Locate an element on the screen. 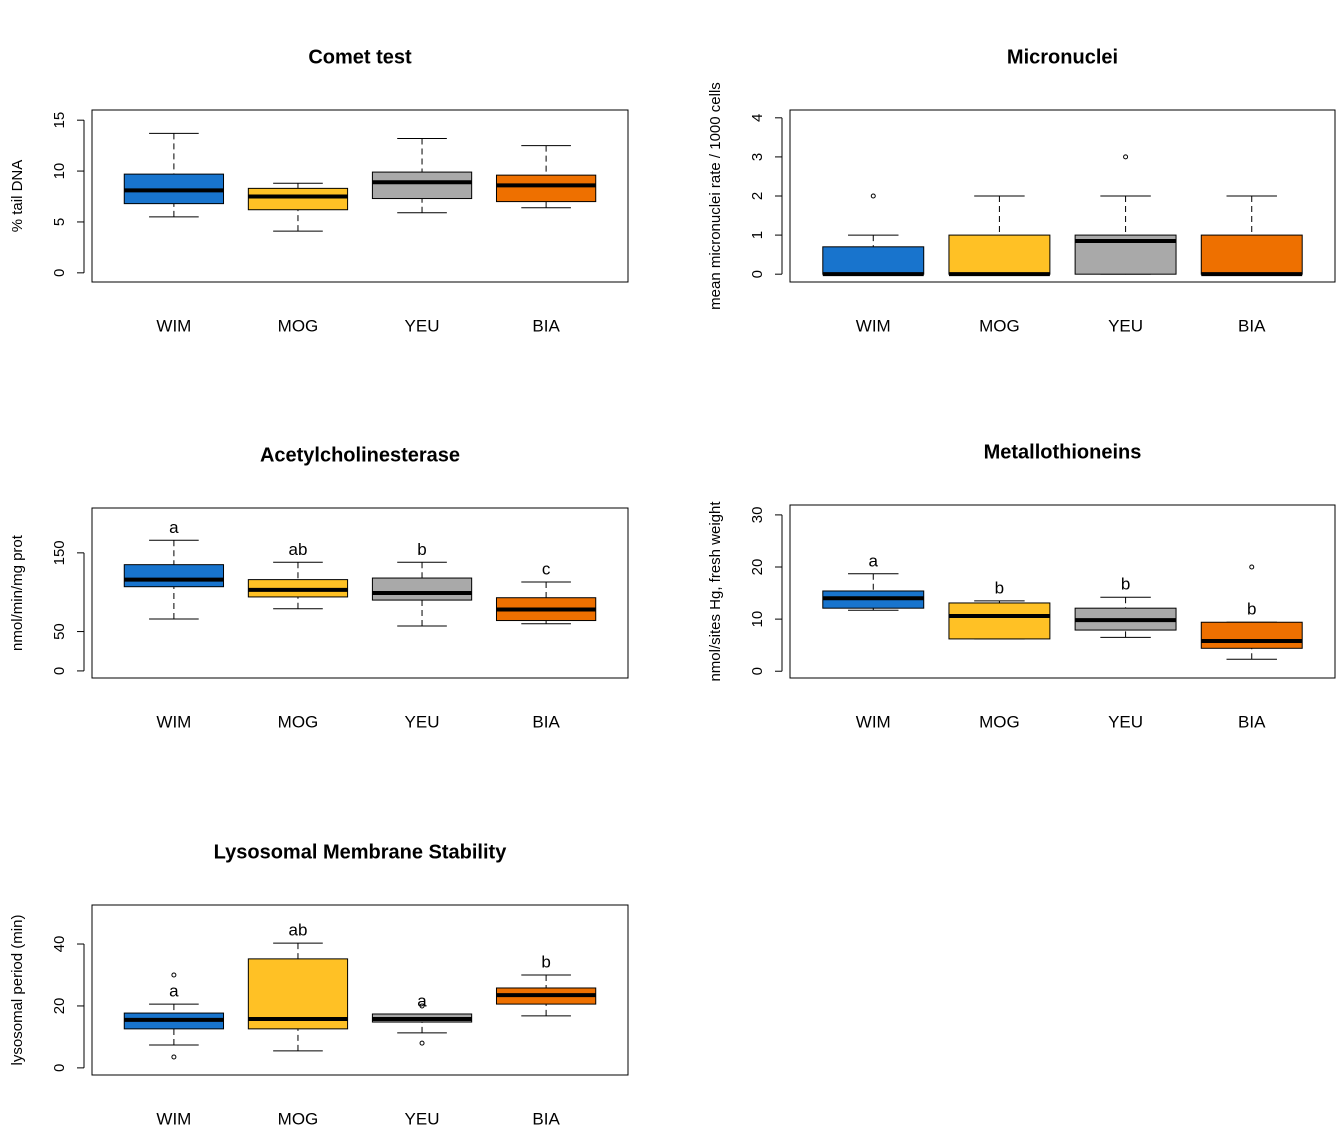 This screenshot has height=1130, width=1340. y-axis-label: mean micronuclei rate / 1000 cells is located at coordinates (715, 196).